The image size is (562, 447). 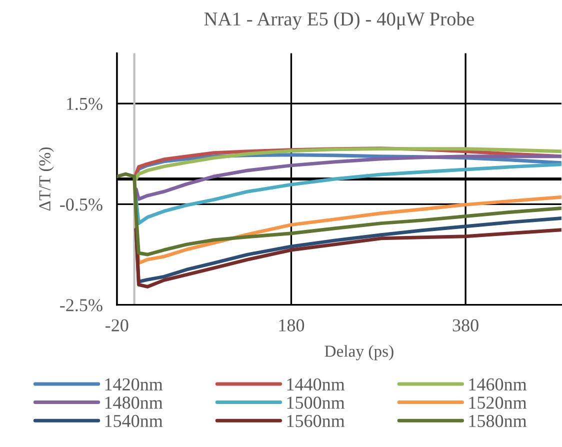 I want to click on legend-label: 1540nm, so click(x=134, y=421).